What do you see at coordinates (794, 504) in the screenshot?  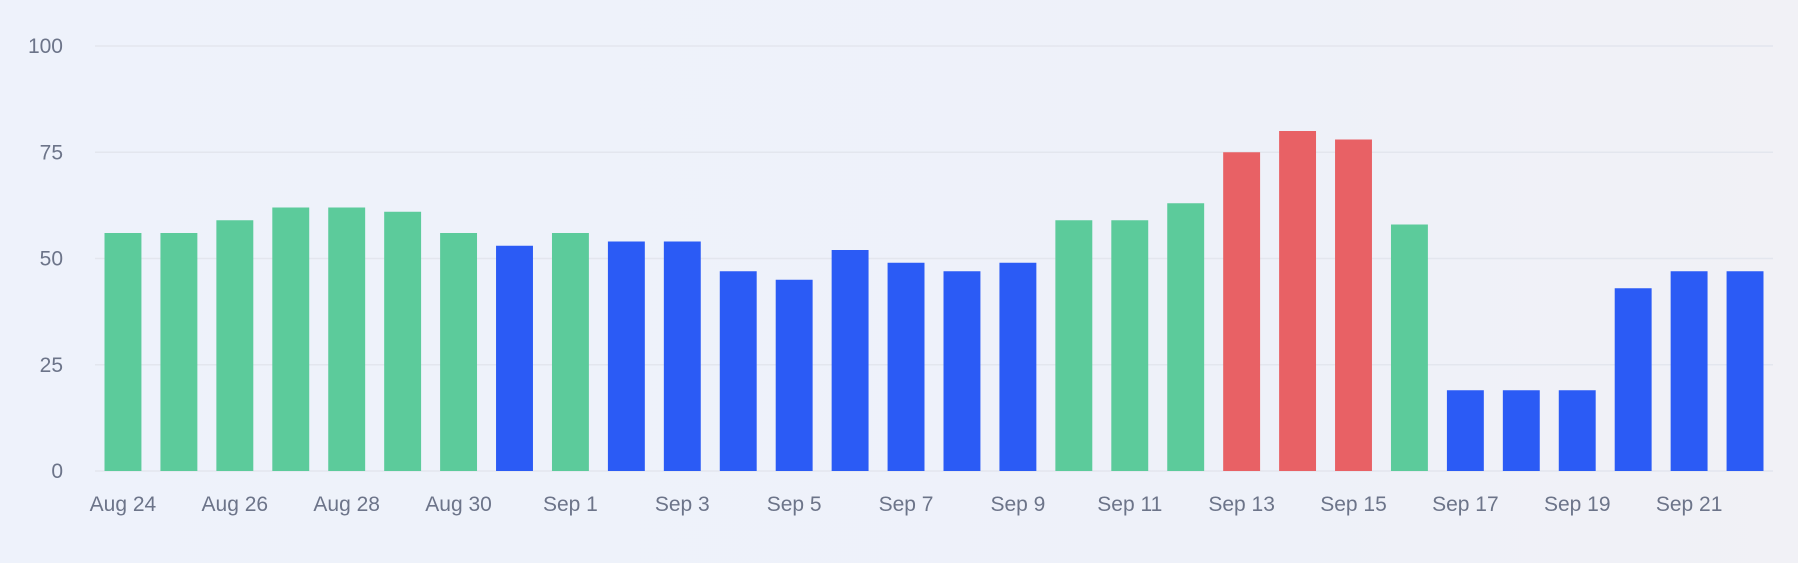 I see `x-tick-label: Sep 5` at bounding box center [794, 504].